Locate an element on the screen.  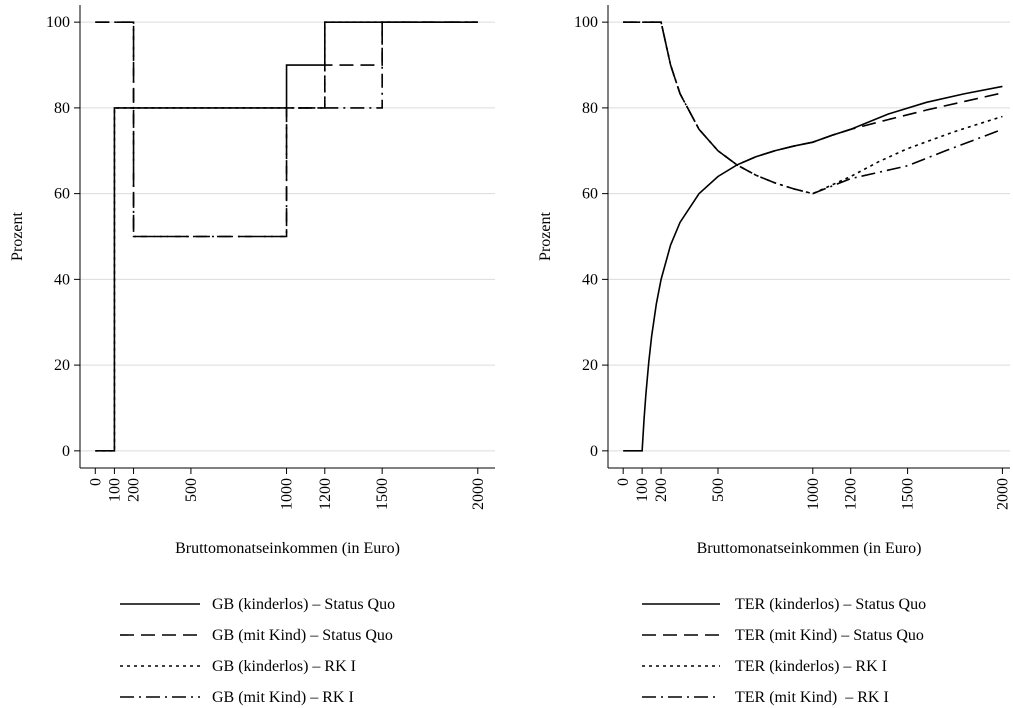
legend-label: TER (mit Kind) – Status Quo is located at coordinates (829, 635).